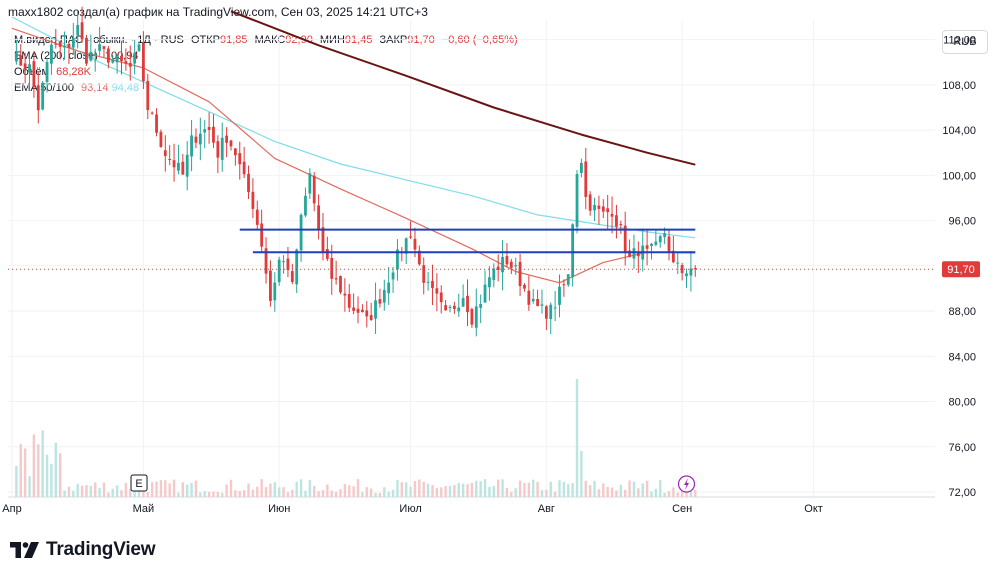 This screenshot has height=578, width=1000. I want to click on y-tick-label: 76,00, so click(962, 448).